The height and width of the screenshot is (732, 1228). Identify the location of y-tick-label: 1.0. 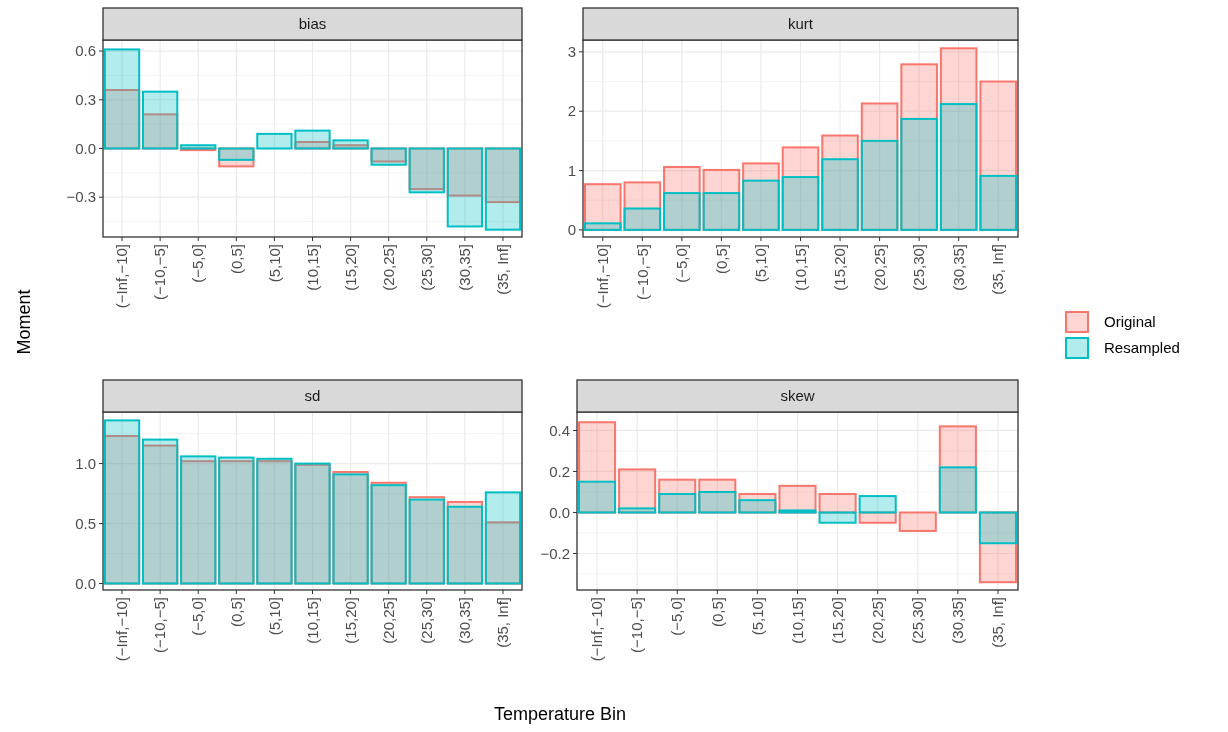
(85, 463).